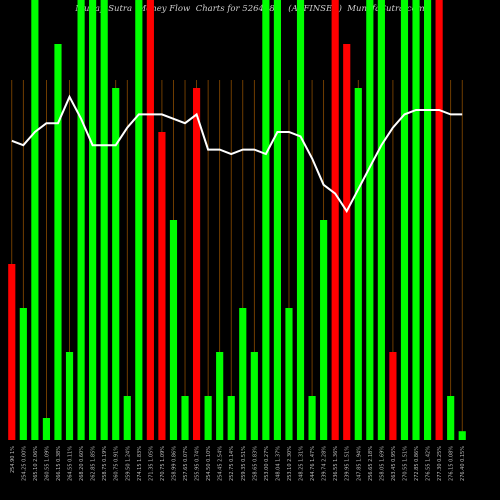 The image size is (500, 500). Describe the element at coordinates (348, 463) in the screenshot. I see `x-tick-label: 239.95 1.51%` at that location.